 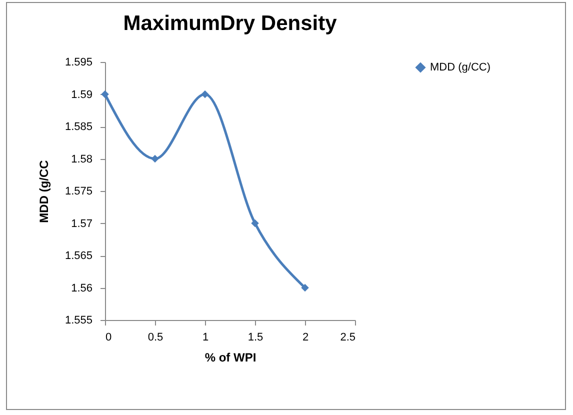 What do you see at coordinates (78, 127) in the screenshot?
I see `y-tick-label: 1.585` at bounding box center [78, 127].